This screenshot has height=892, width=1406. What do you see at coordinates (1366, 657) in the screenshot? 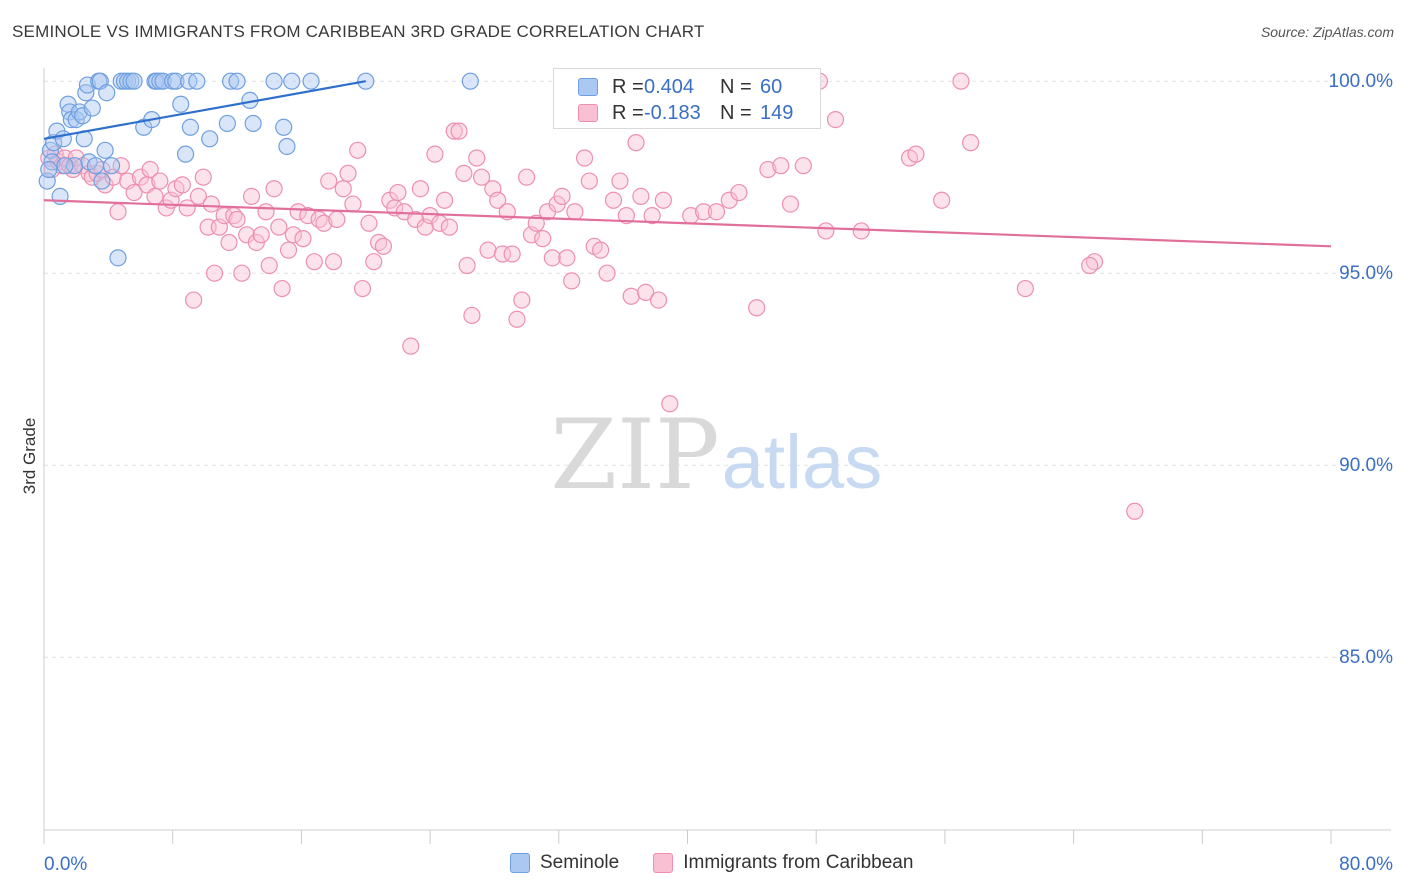
I see `y-tick-label: 85.0%` at bounding box center [1366, 657].